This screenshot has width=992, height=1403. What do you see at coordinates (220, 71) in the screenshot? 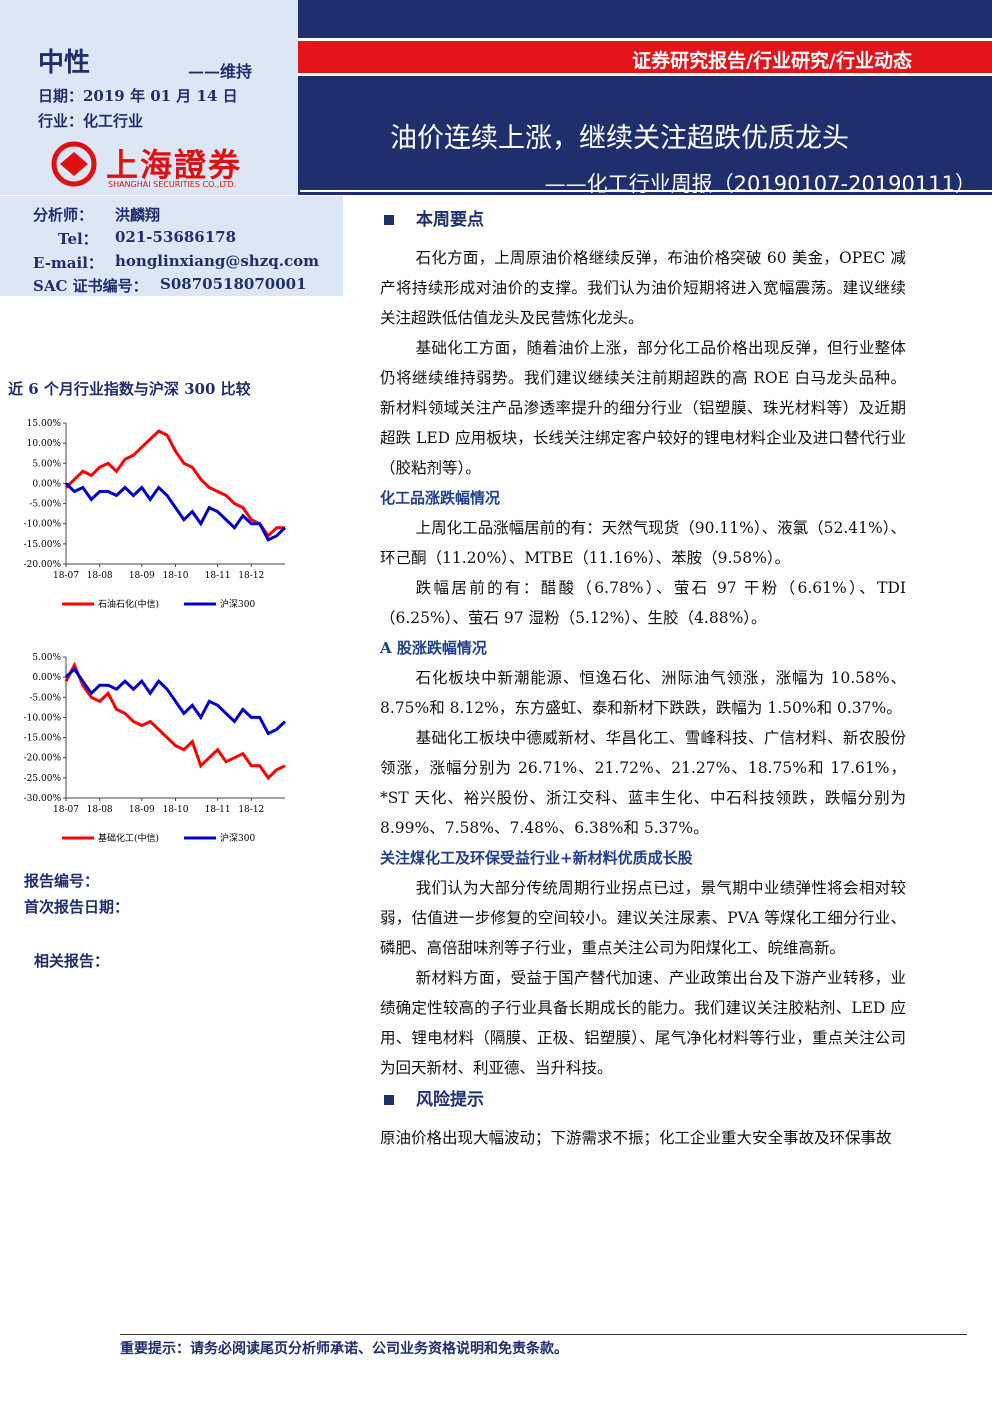
I see `rating-change: ——维持` at bounding box center [220, 71].